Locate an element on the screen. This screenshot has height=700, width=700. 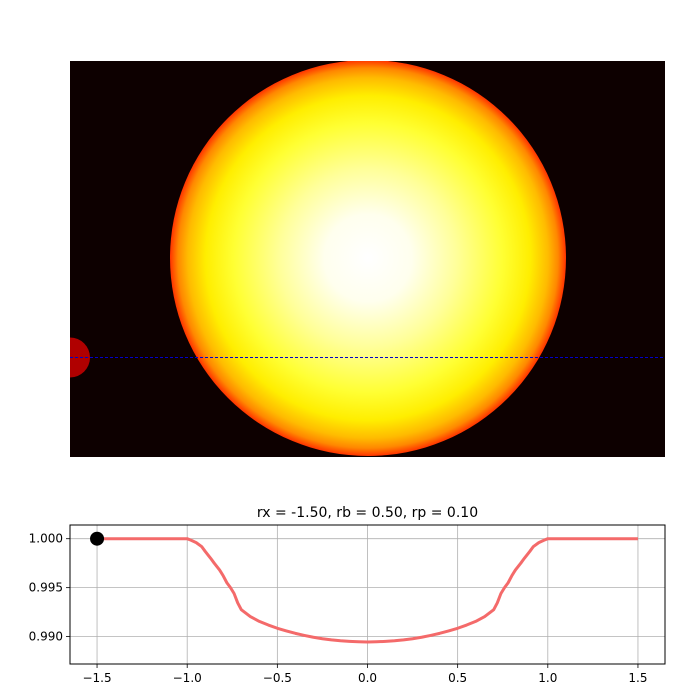
x-tick-label: 0.5 is located at coordinates (457, 678).